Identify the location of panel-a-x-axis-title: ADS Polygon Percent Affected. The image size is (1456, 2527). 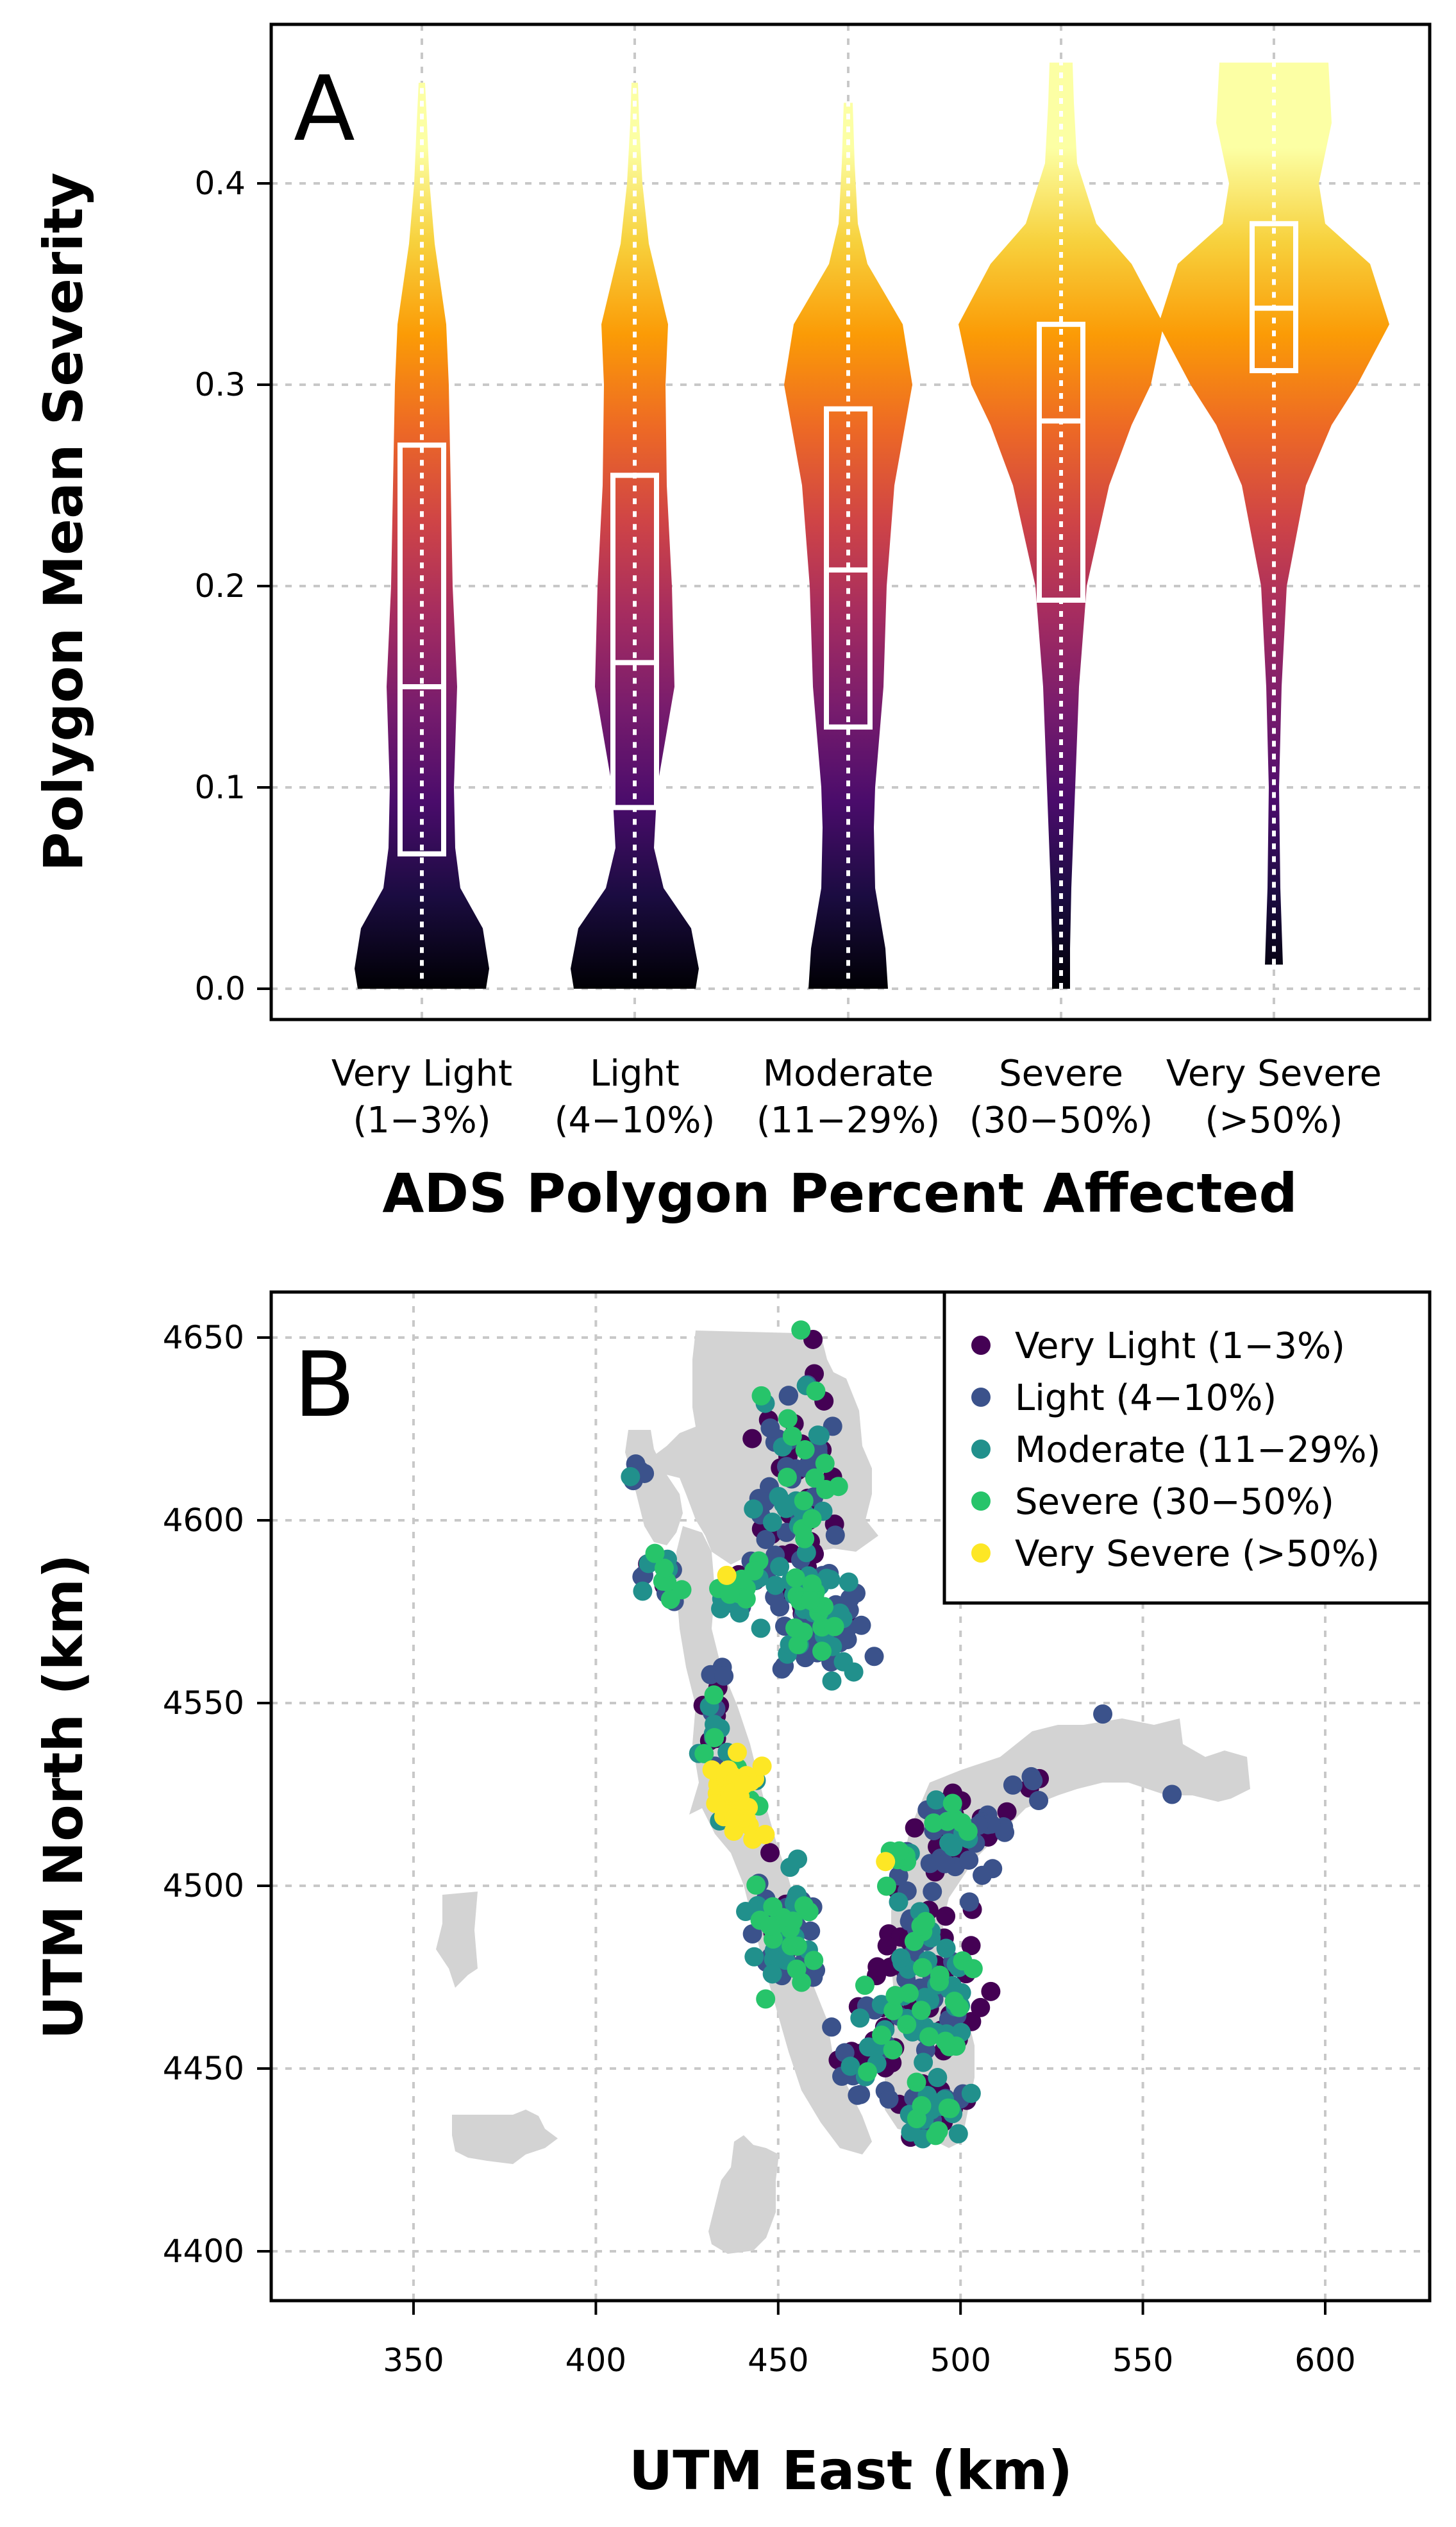
(839, 1193).